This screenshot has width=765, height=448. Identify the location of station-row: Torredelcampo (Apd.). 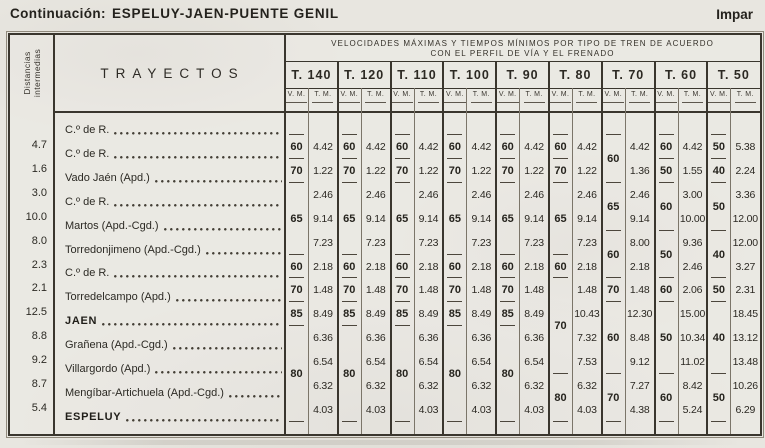
(169, 296).